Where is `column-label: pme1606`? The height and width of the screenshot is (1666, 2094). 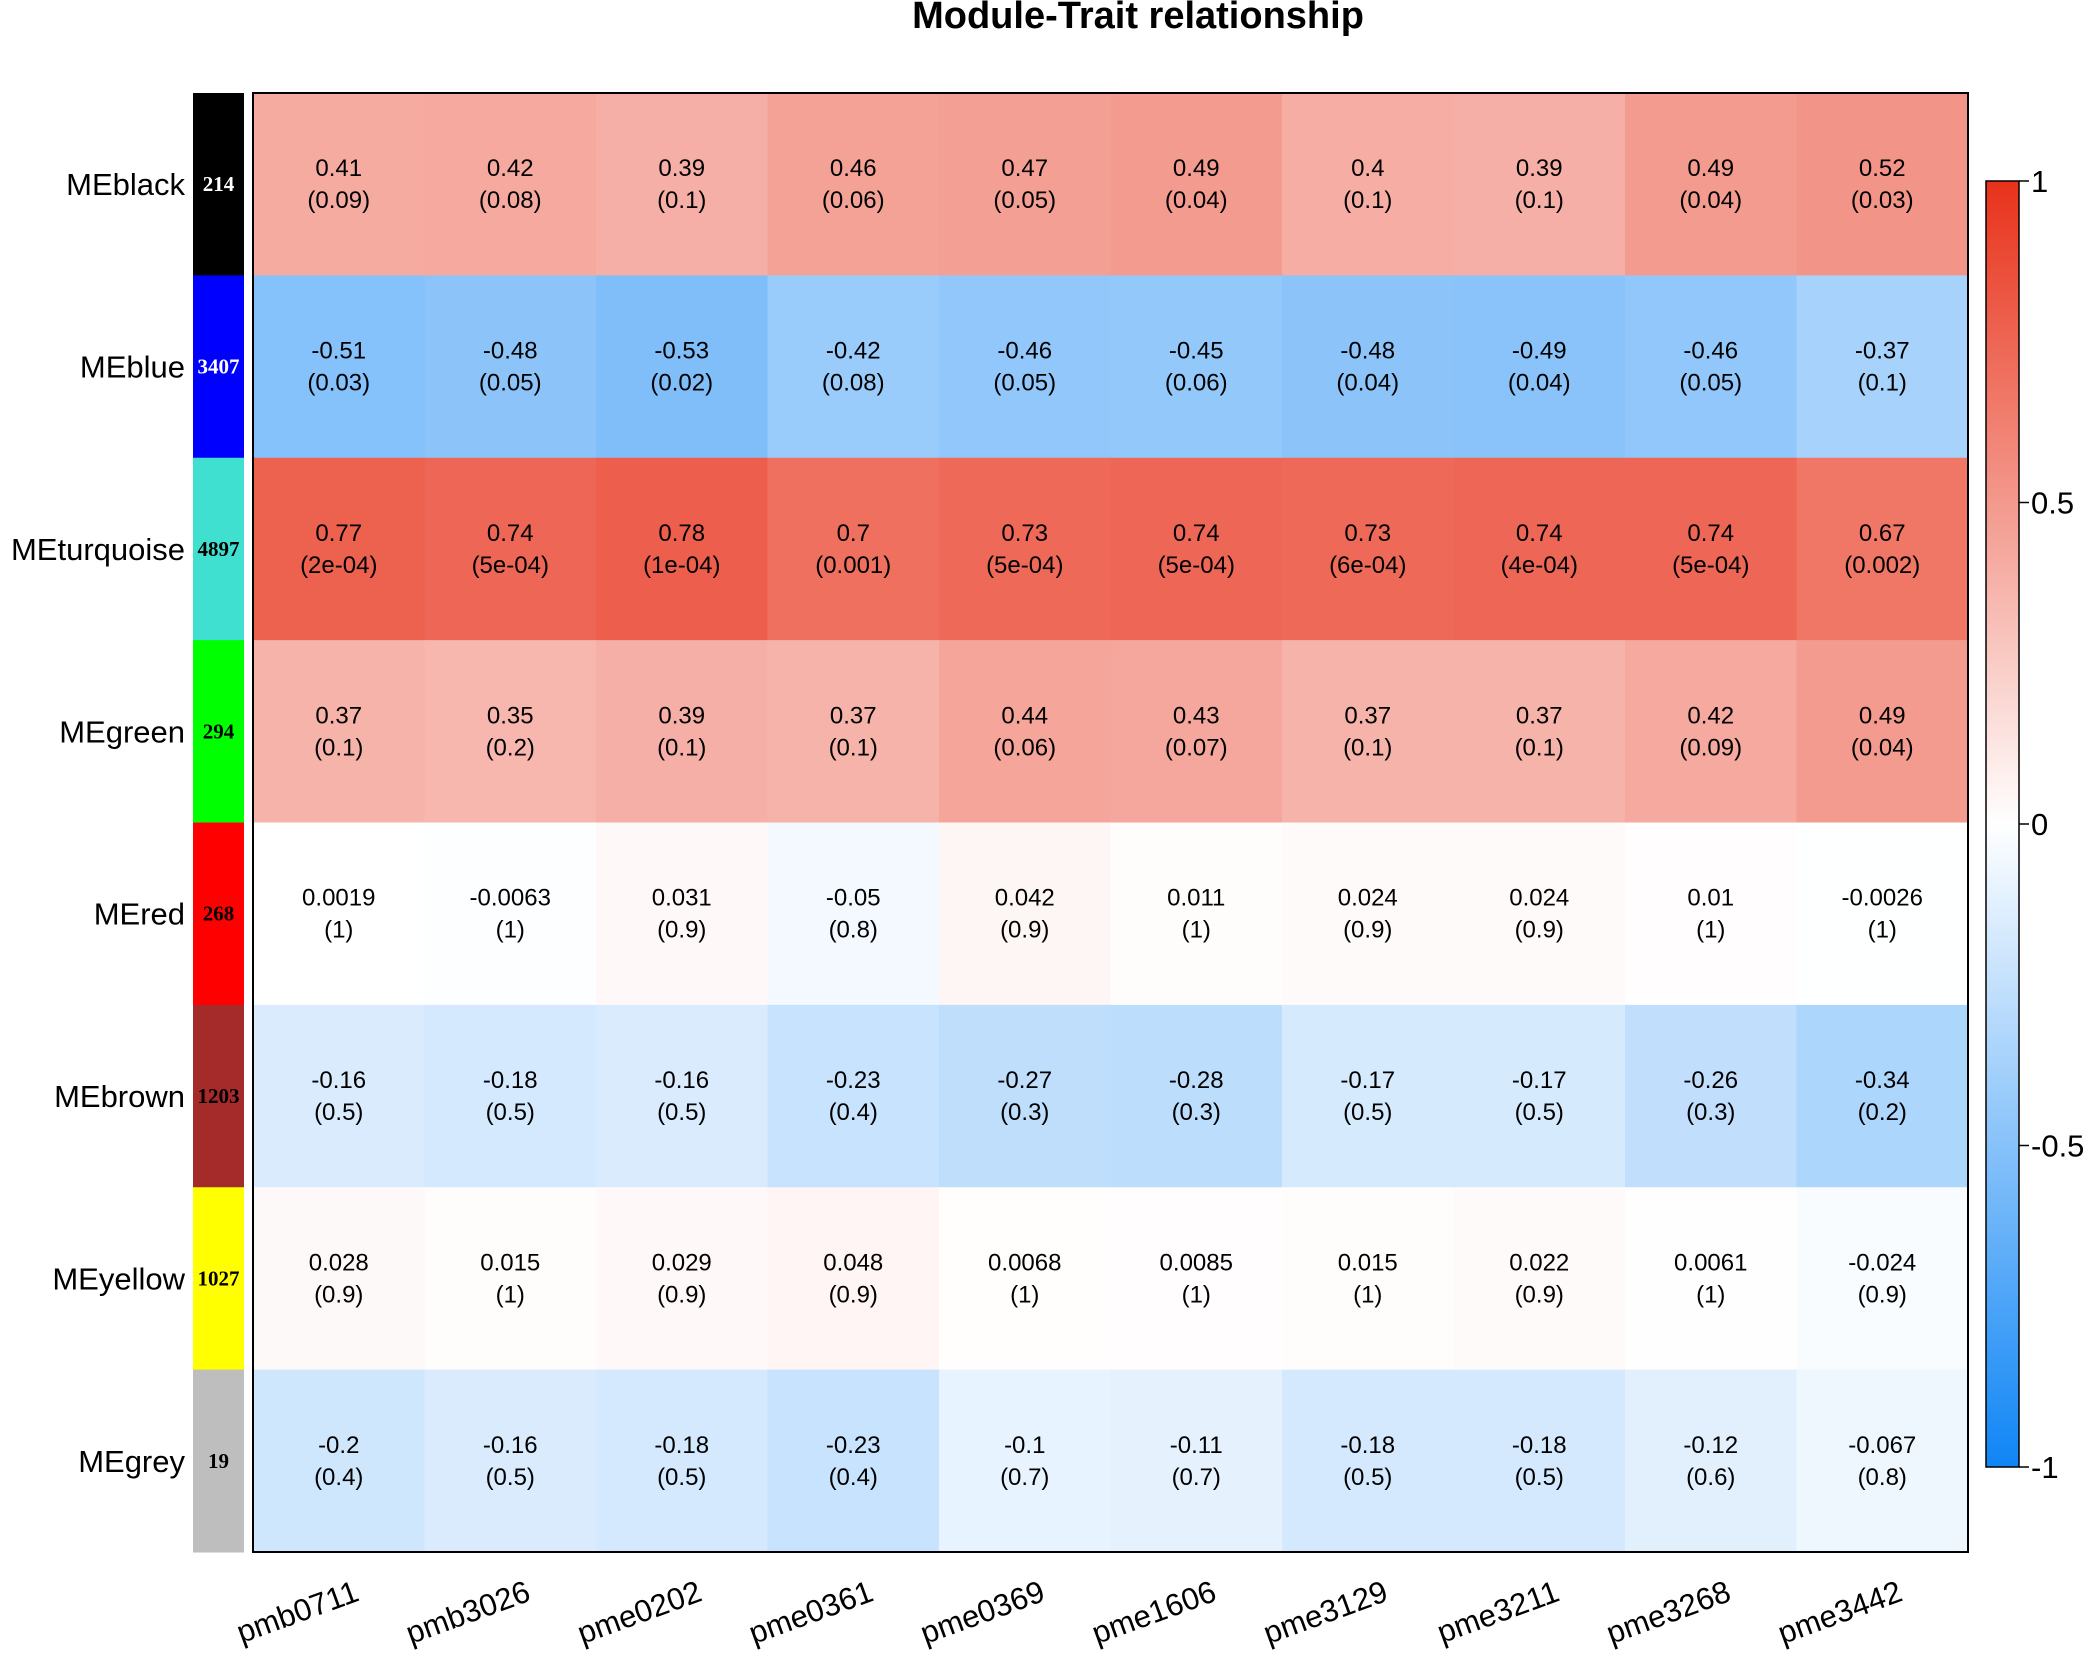 column-label: pme1606 is located at coordinates (1153, 1612).